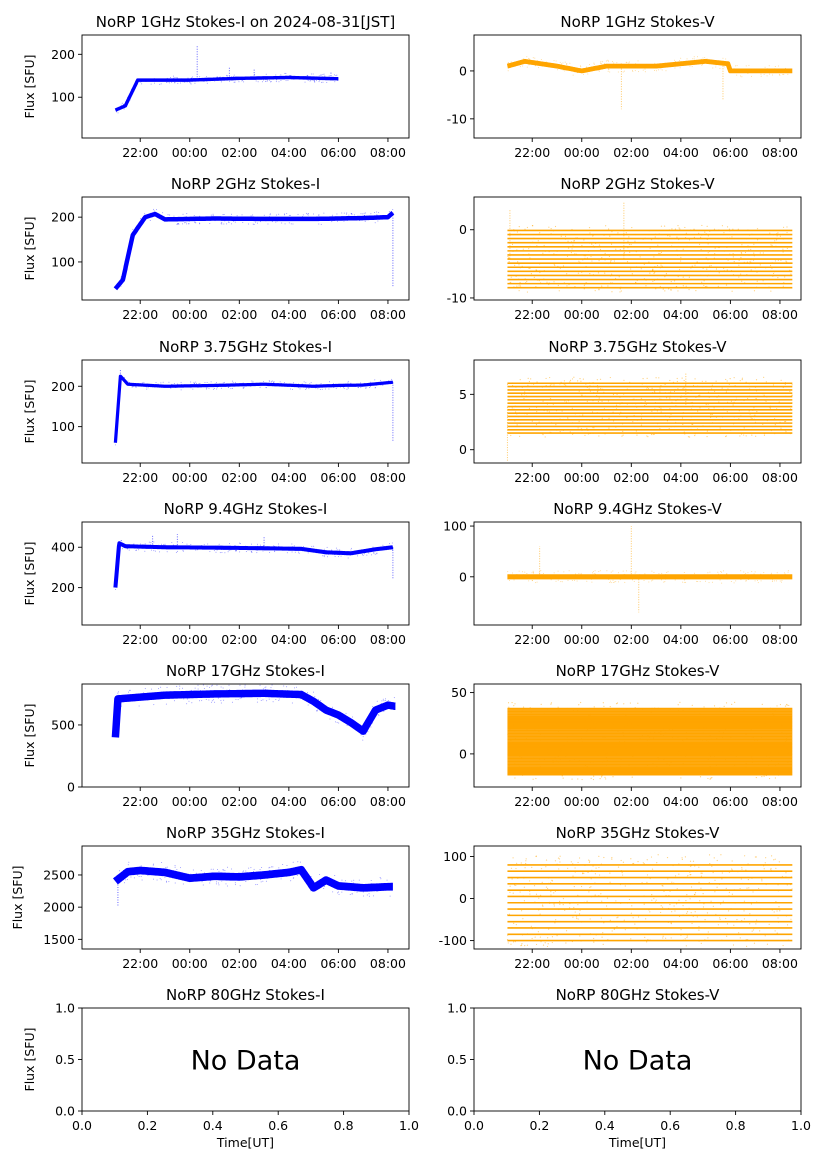 The height and width of the screenshot is (1169, 827). What do you see at coordinates (681, 639) in the screenshot?
I see `x-tick-label: 04:00` at bounding box center [681, 639].